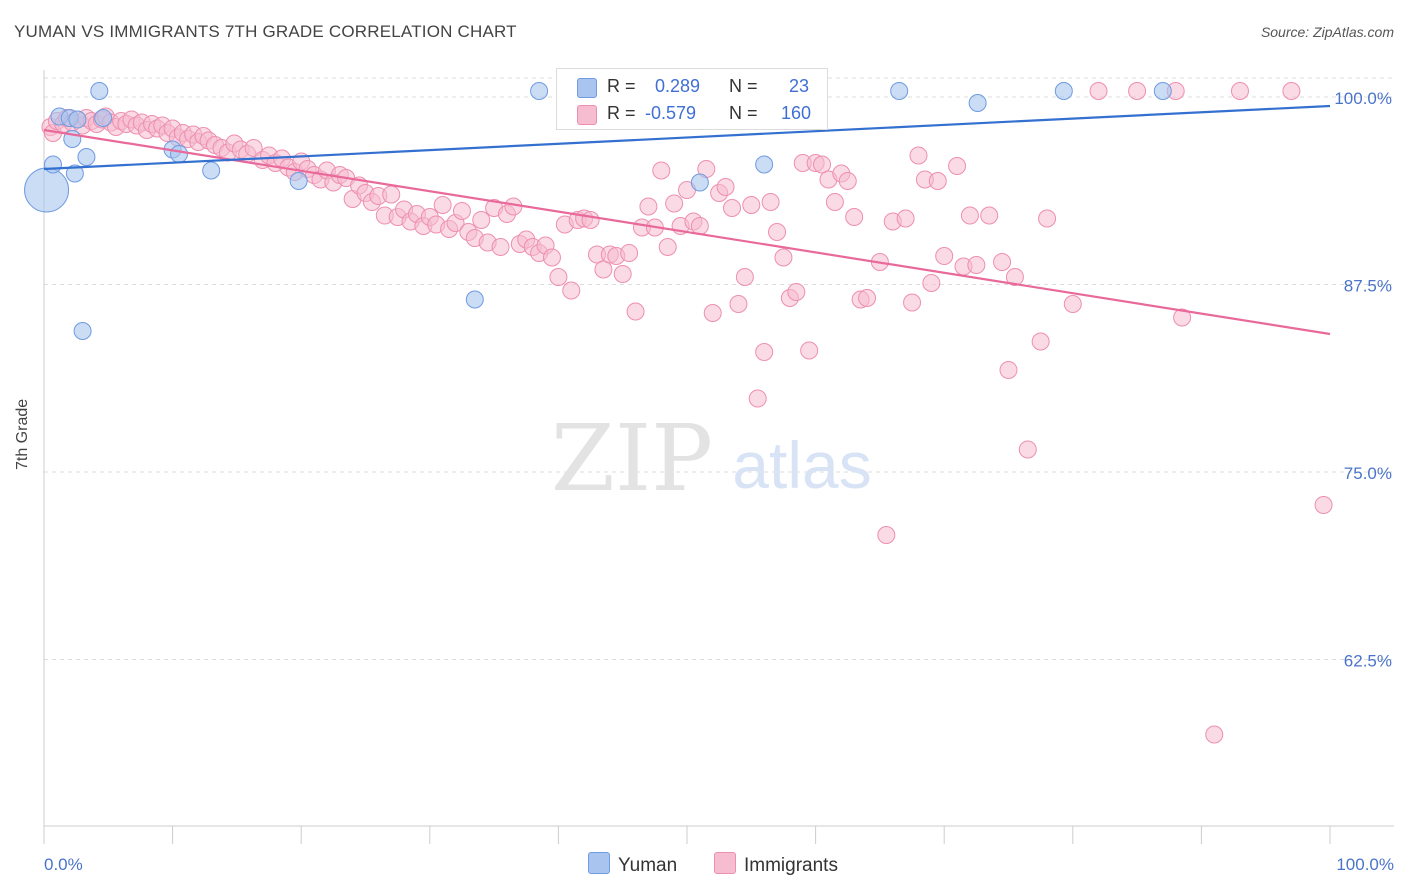 Image resolution: width=1406 pixels, height=892 pixels. What do you see at coordinates (648, 865) in the screenshot?
I see `yuman-legend-label: Yuman` at bounding box center [648, 865].